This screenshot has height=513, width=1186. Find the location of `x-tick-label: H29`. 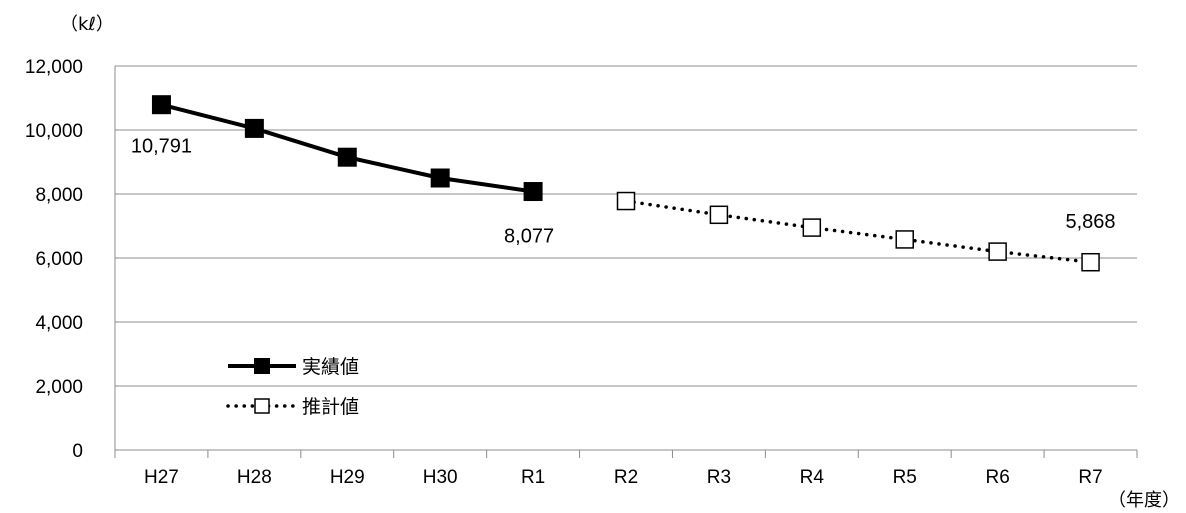

x-tick-label: H29 is located at coordinates (347, 477).